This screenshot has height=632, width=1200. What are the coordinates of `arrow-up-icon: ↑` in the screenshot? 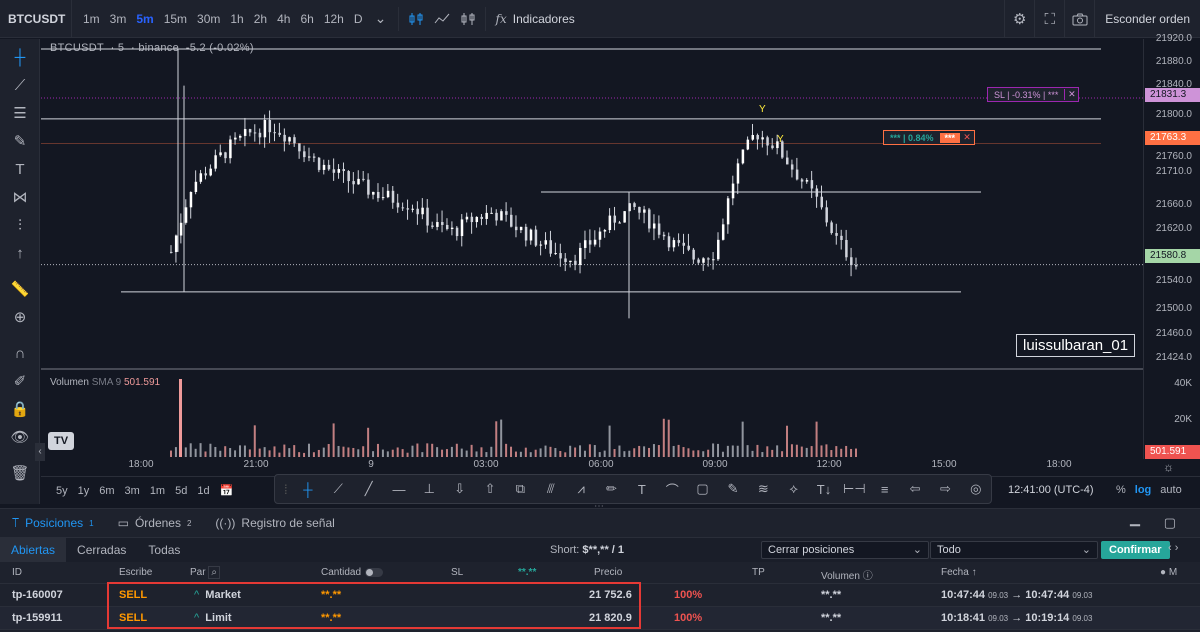 It's located at (20, 253).